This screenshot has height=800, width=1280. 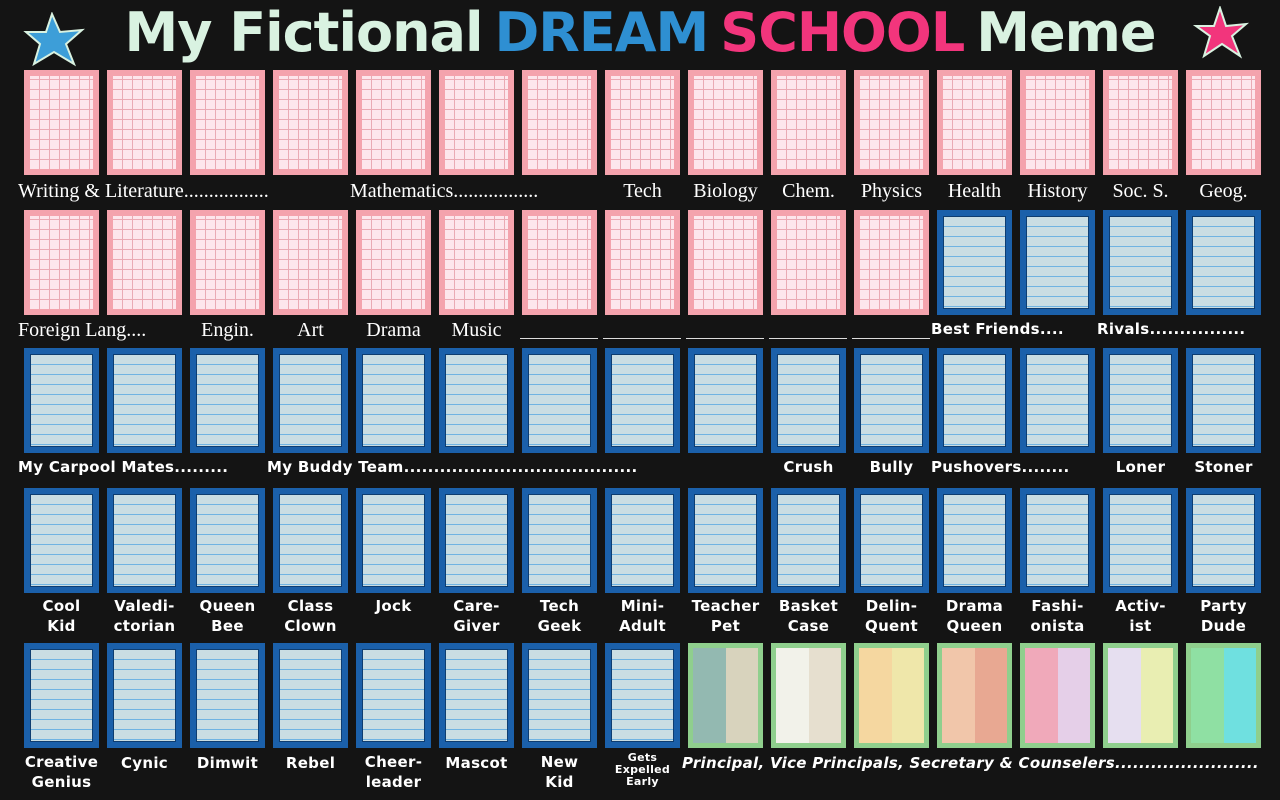 What do you see at coordinates (476, 763) in the screenshot?
I see `label-line: Mascot` at bounding box center [476, 763].